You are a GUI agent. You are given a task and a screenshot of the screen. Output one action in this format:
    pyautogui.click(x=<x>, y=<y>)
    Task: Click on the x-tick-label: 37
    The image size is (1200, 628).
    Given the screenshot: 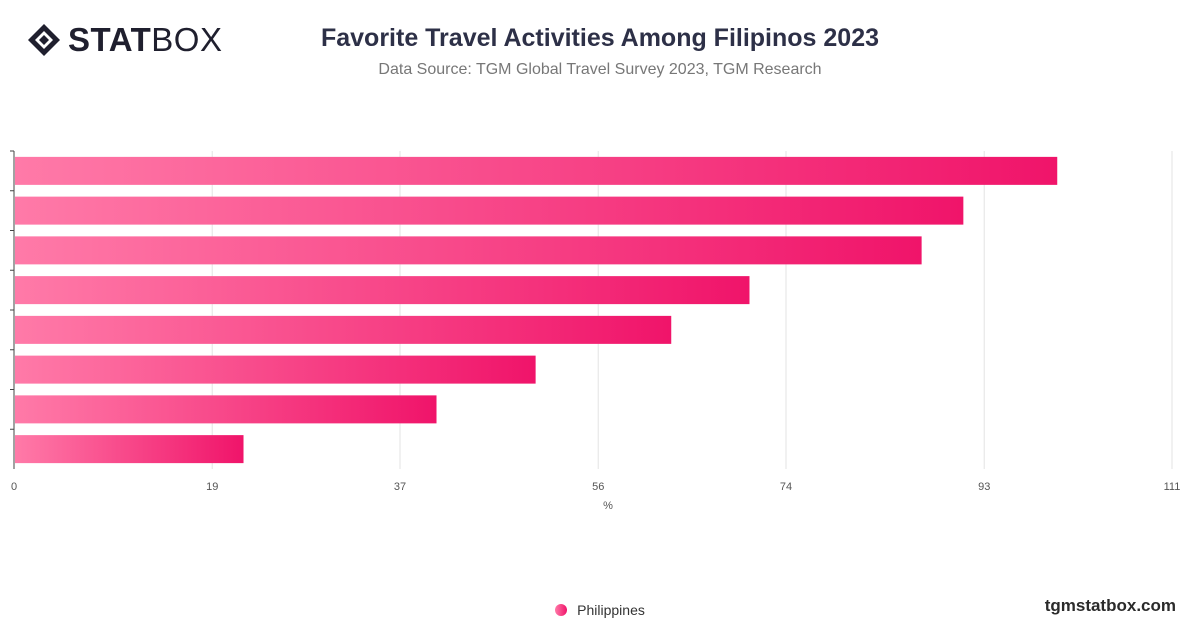 What is the action you would take?
    pyautogui.click(x=400, y=487)
    